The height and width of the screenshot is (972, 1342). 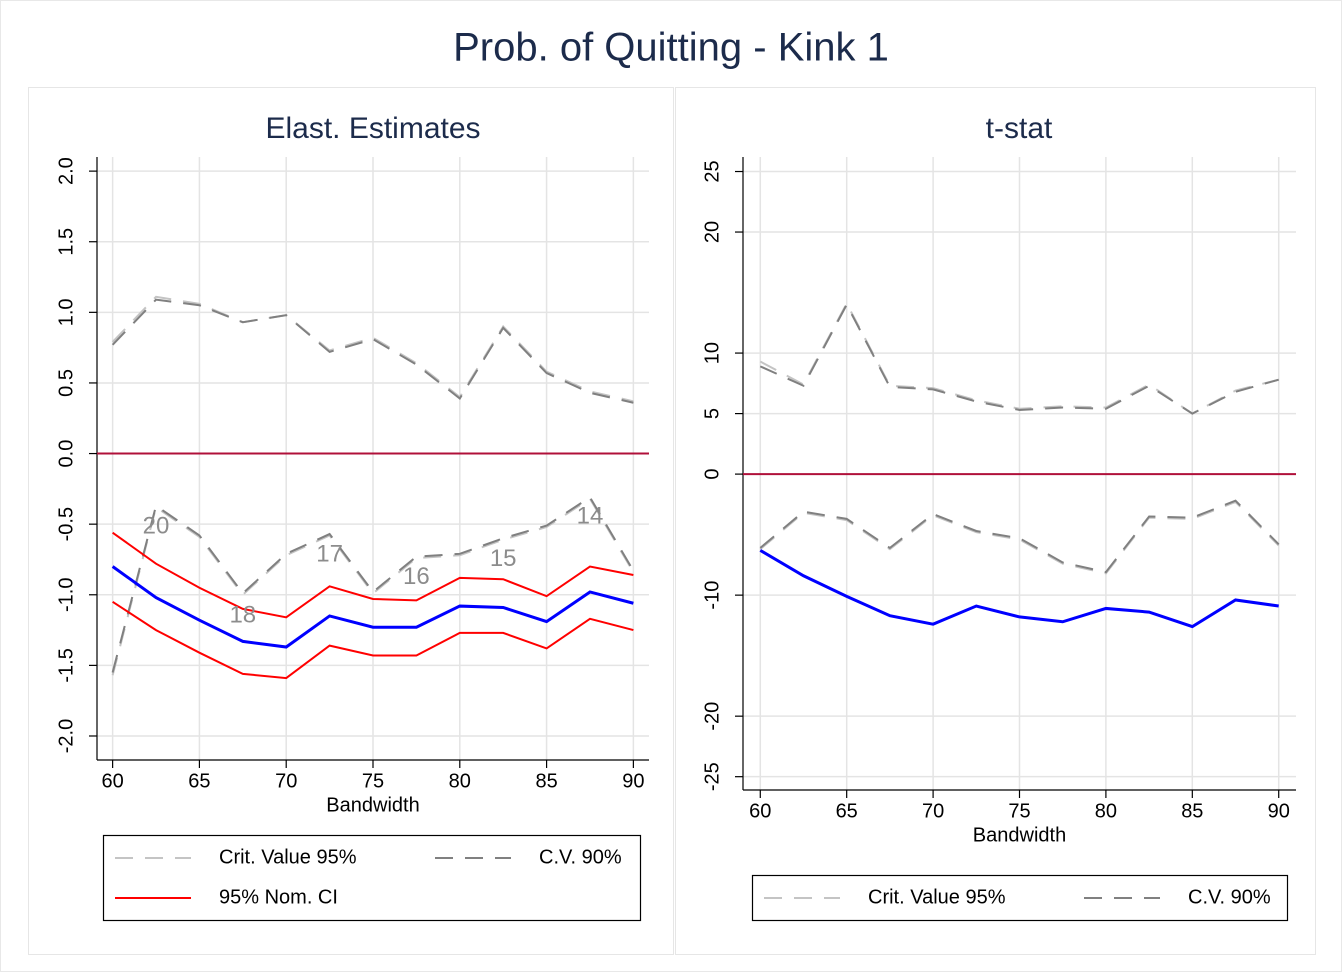 What do you see at coordinates (372, 128) in the screenshot?
I see `panel-title: Elast. Estimates` at bounding box center [372, 128].